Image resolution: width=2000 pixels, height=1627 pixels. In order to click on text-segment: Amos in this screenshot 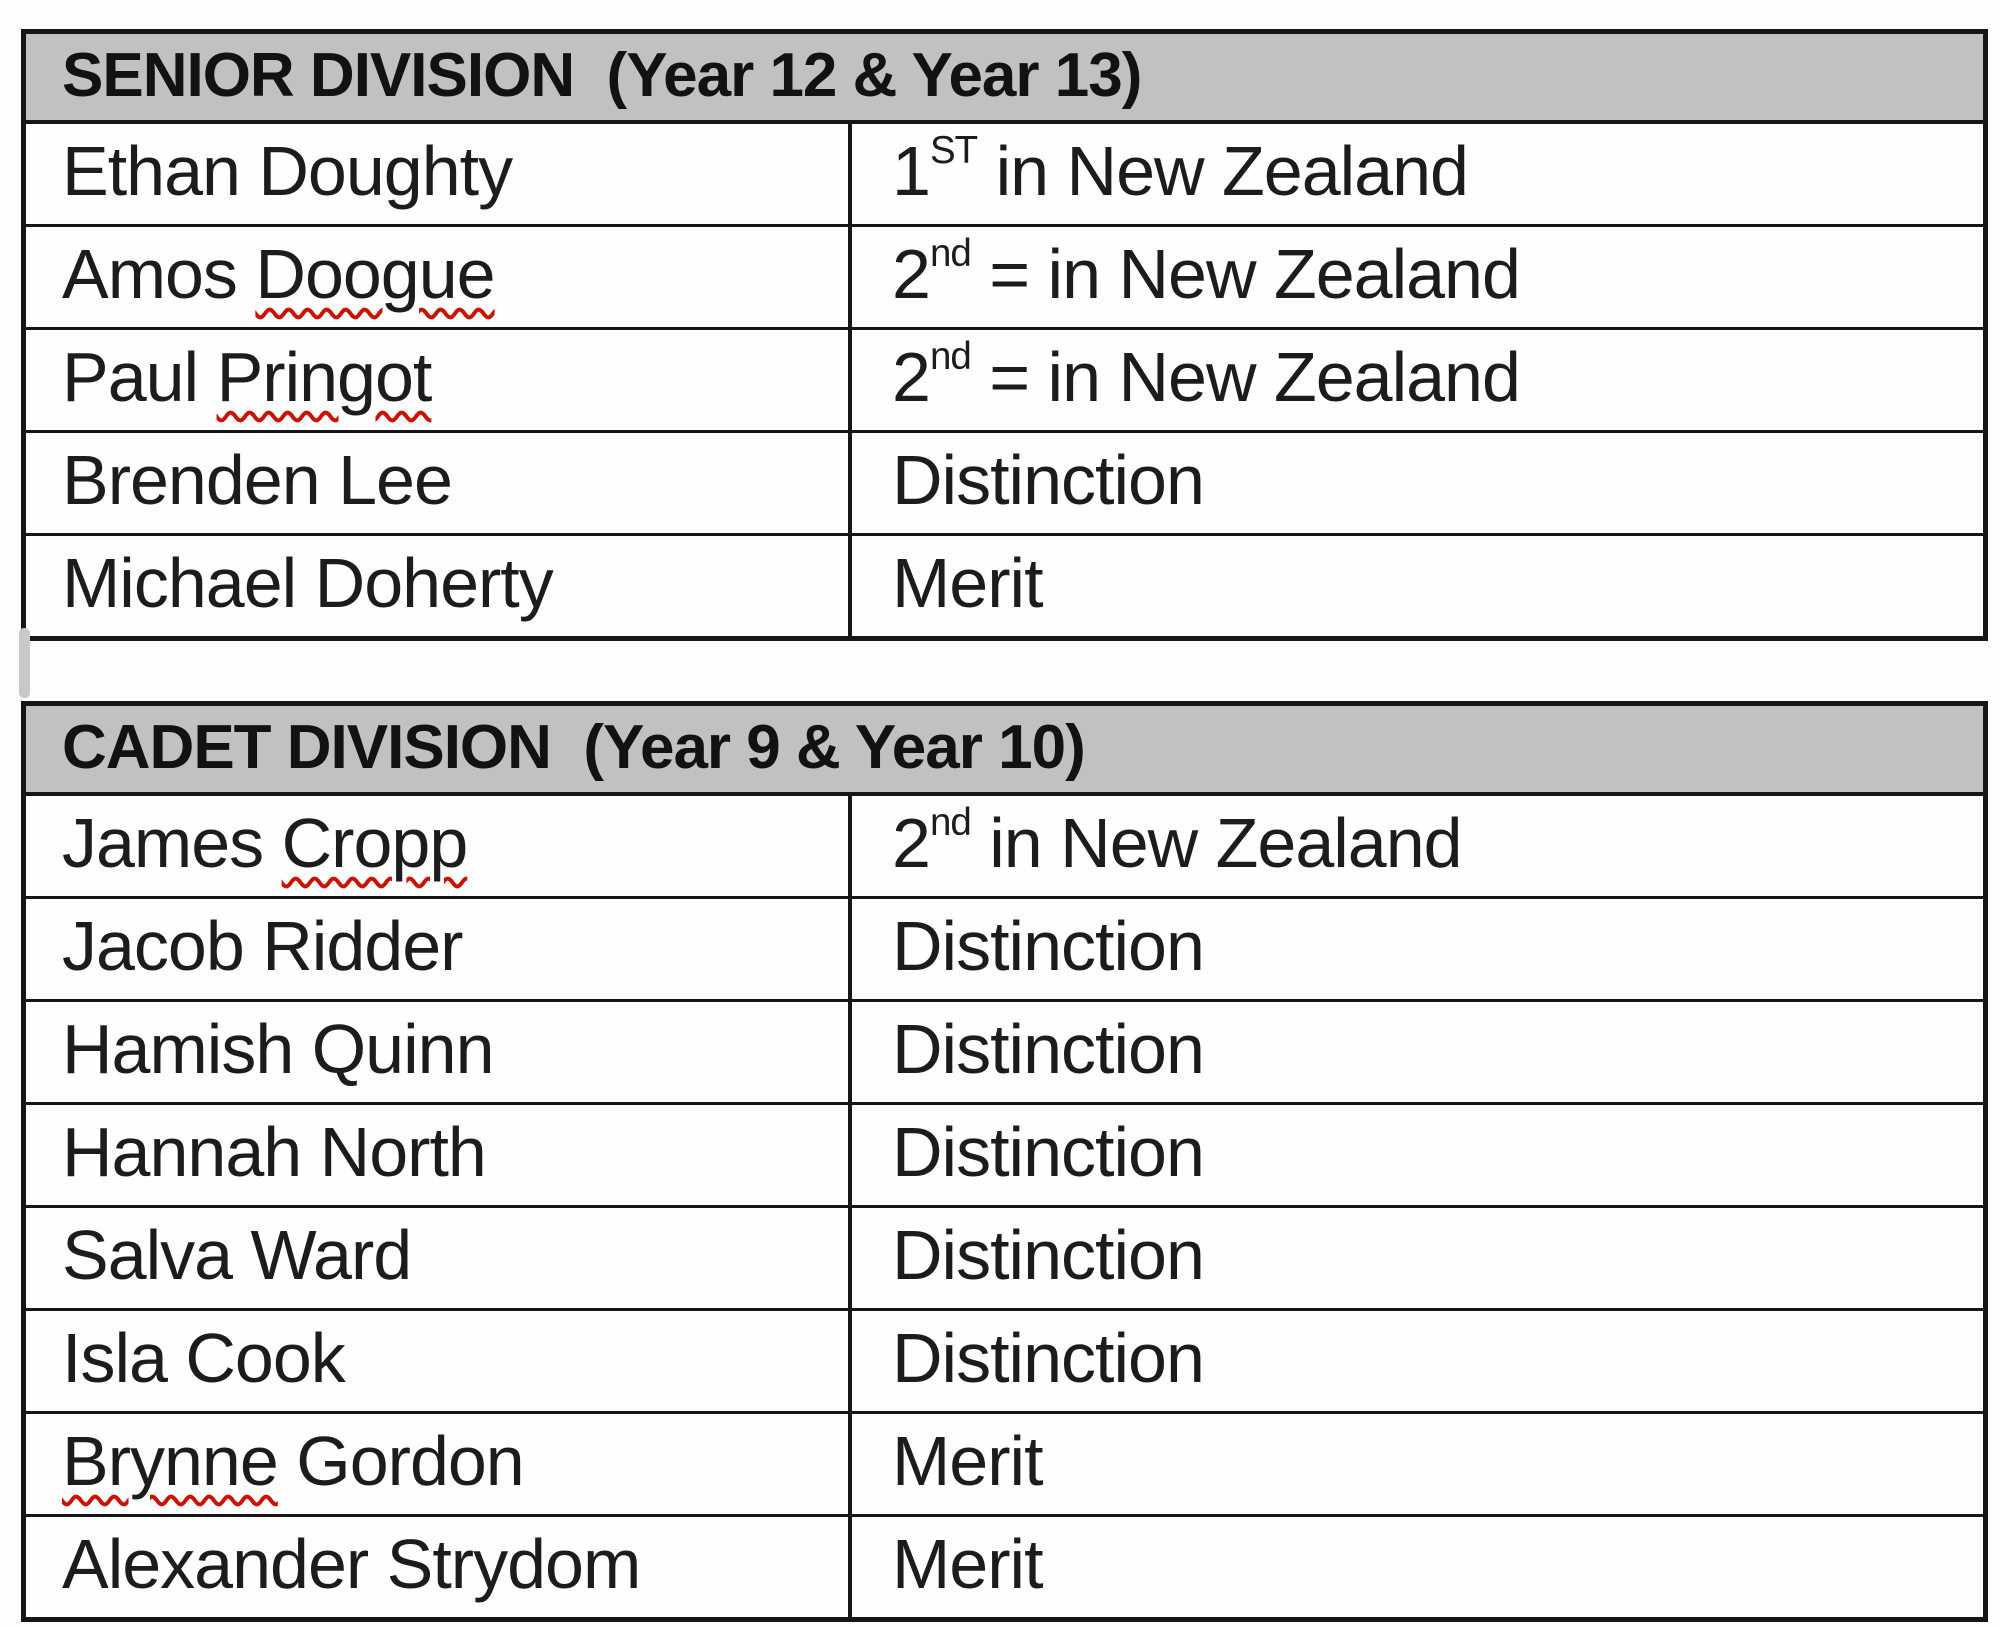, I will do `click(159, 274)`.